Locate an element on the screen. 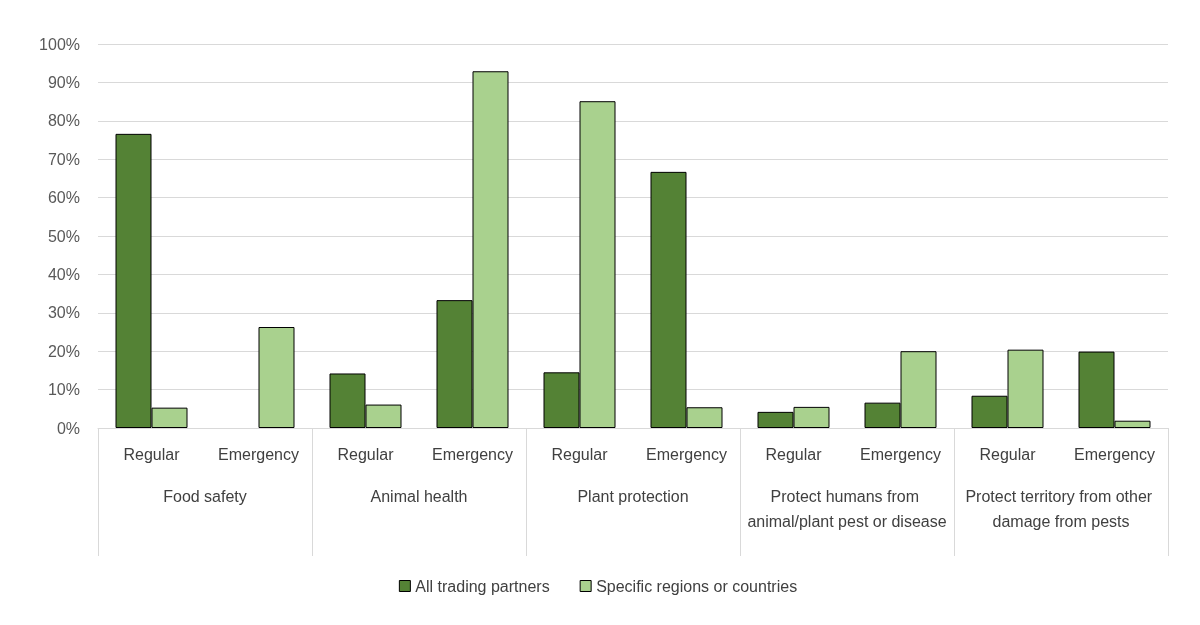  y-tick-label: 70% is located at coordinates (63, 159).